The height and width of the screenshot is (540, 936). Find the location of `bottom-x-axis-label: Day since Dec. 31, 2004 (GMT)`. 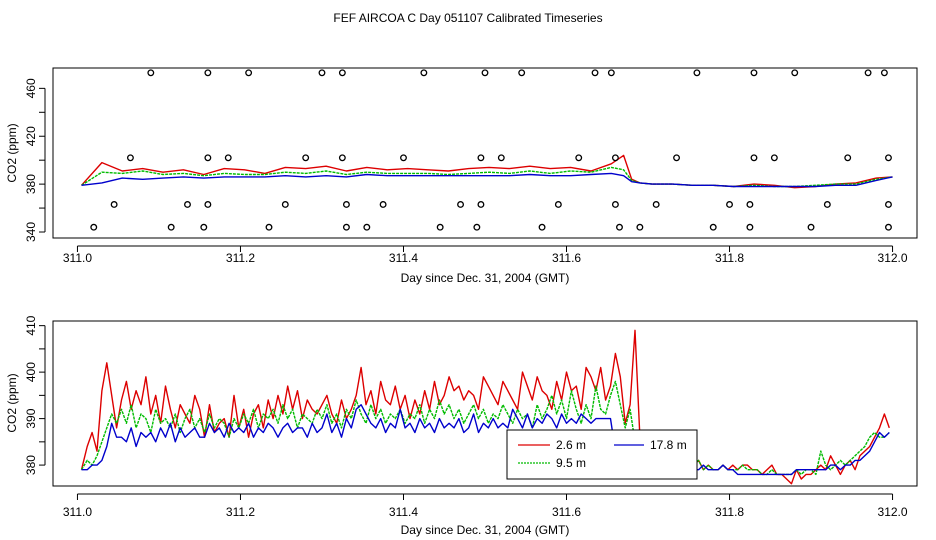

bottom-x-axis-label: Day since Dec. 31, 2004 (GMT) is located at coordinates (485, 530).